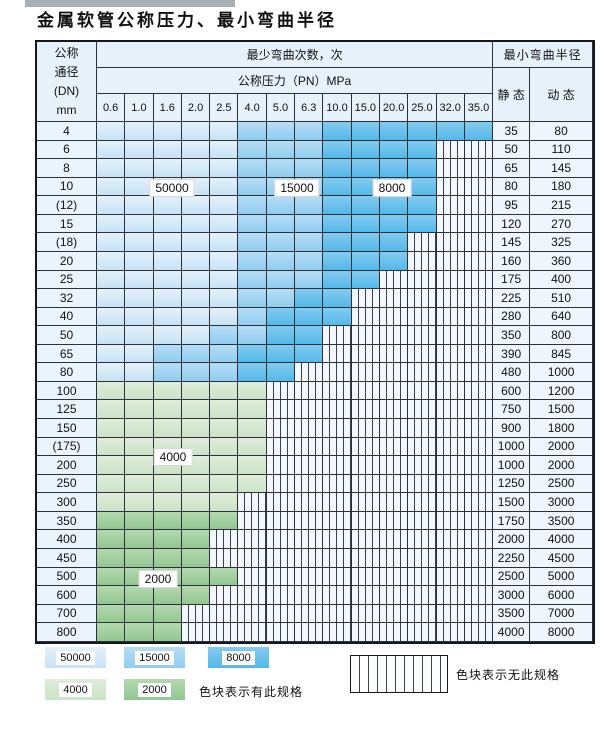 The image size is (600, 743). What do you see at coordinates (561, 539) in the screenshot?
I see `dynamic-value: 4000` at bounding box center [561, 539].